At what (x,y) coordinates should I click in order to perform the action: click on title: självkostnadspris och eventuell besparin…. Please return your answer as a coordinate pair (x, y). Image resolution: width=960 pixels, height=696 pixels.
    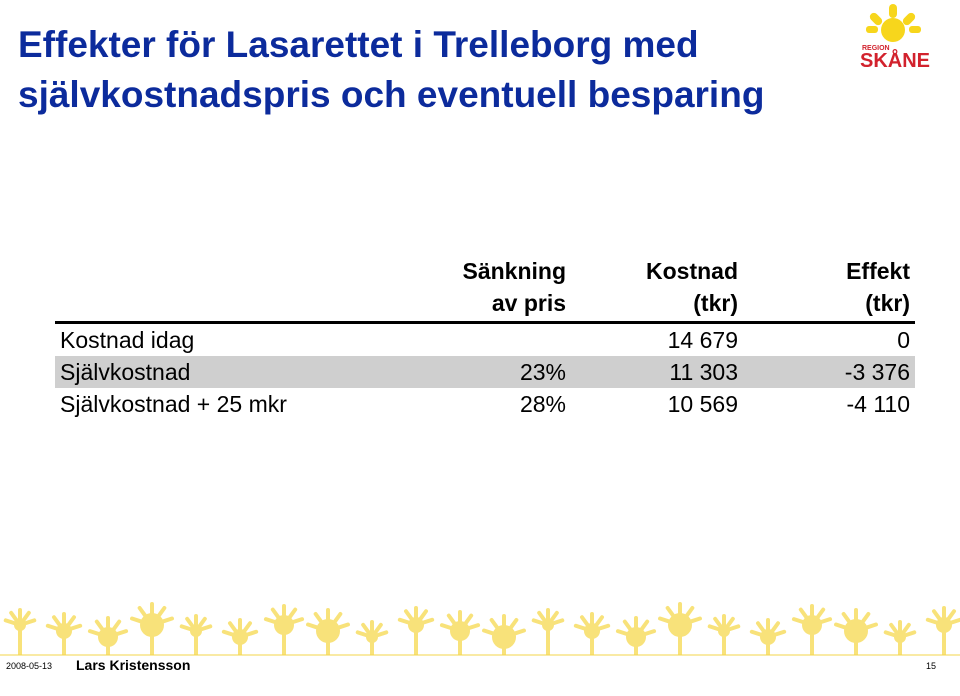
    Looking at the image, I should click on (391, 94).